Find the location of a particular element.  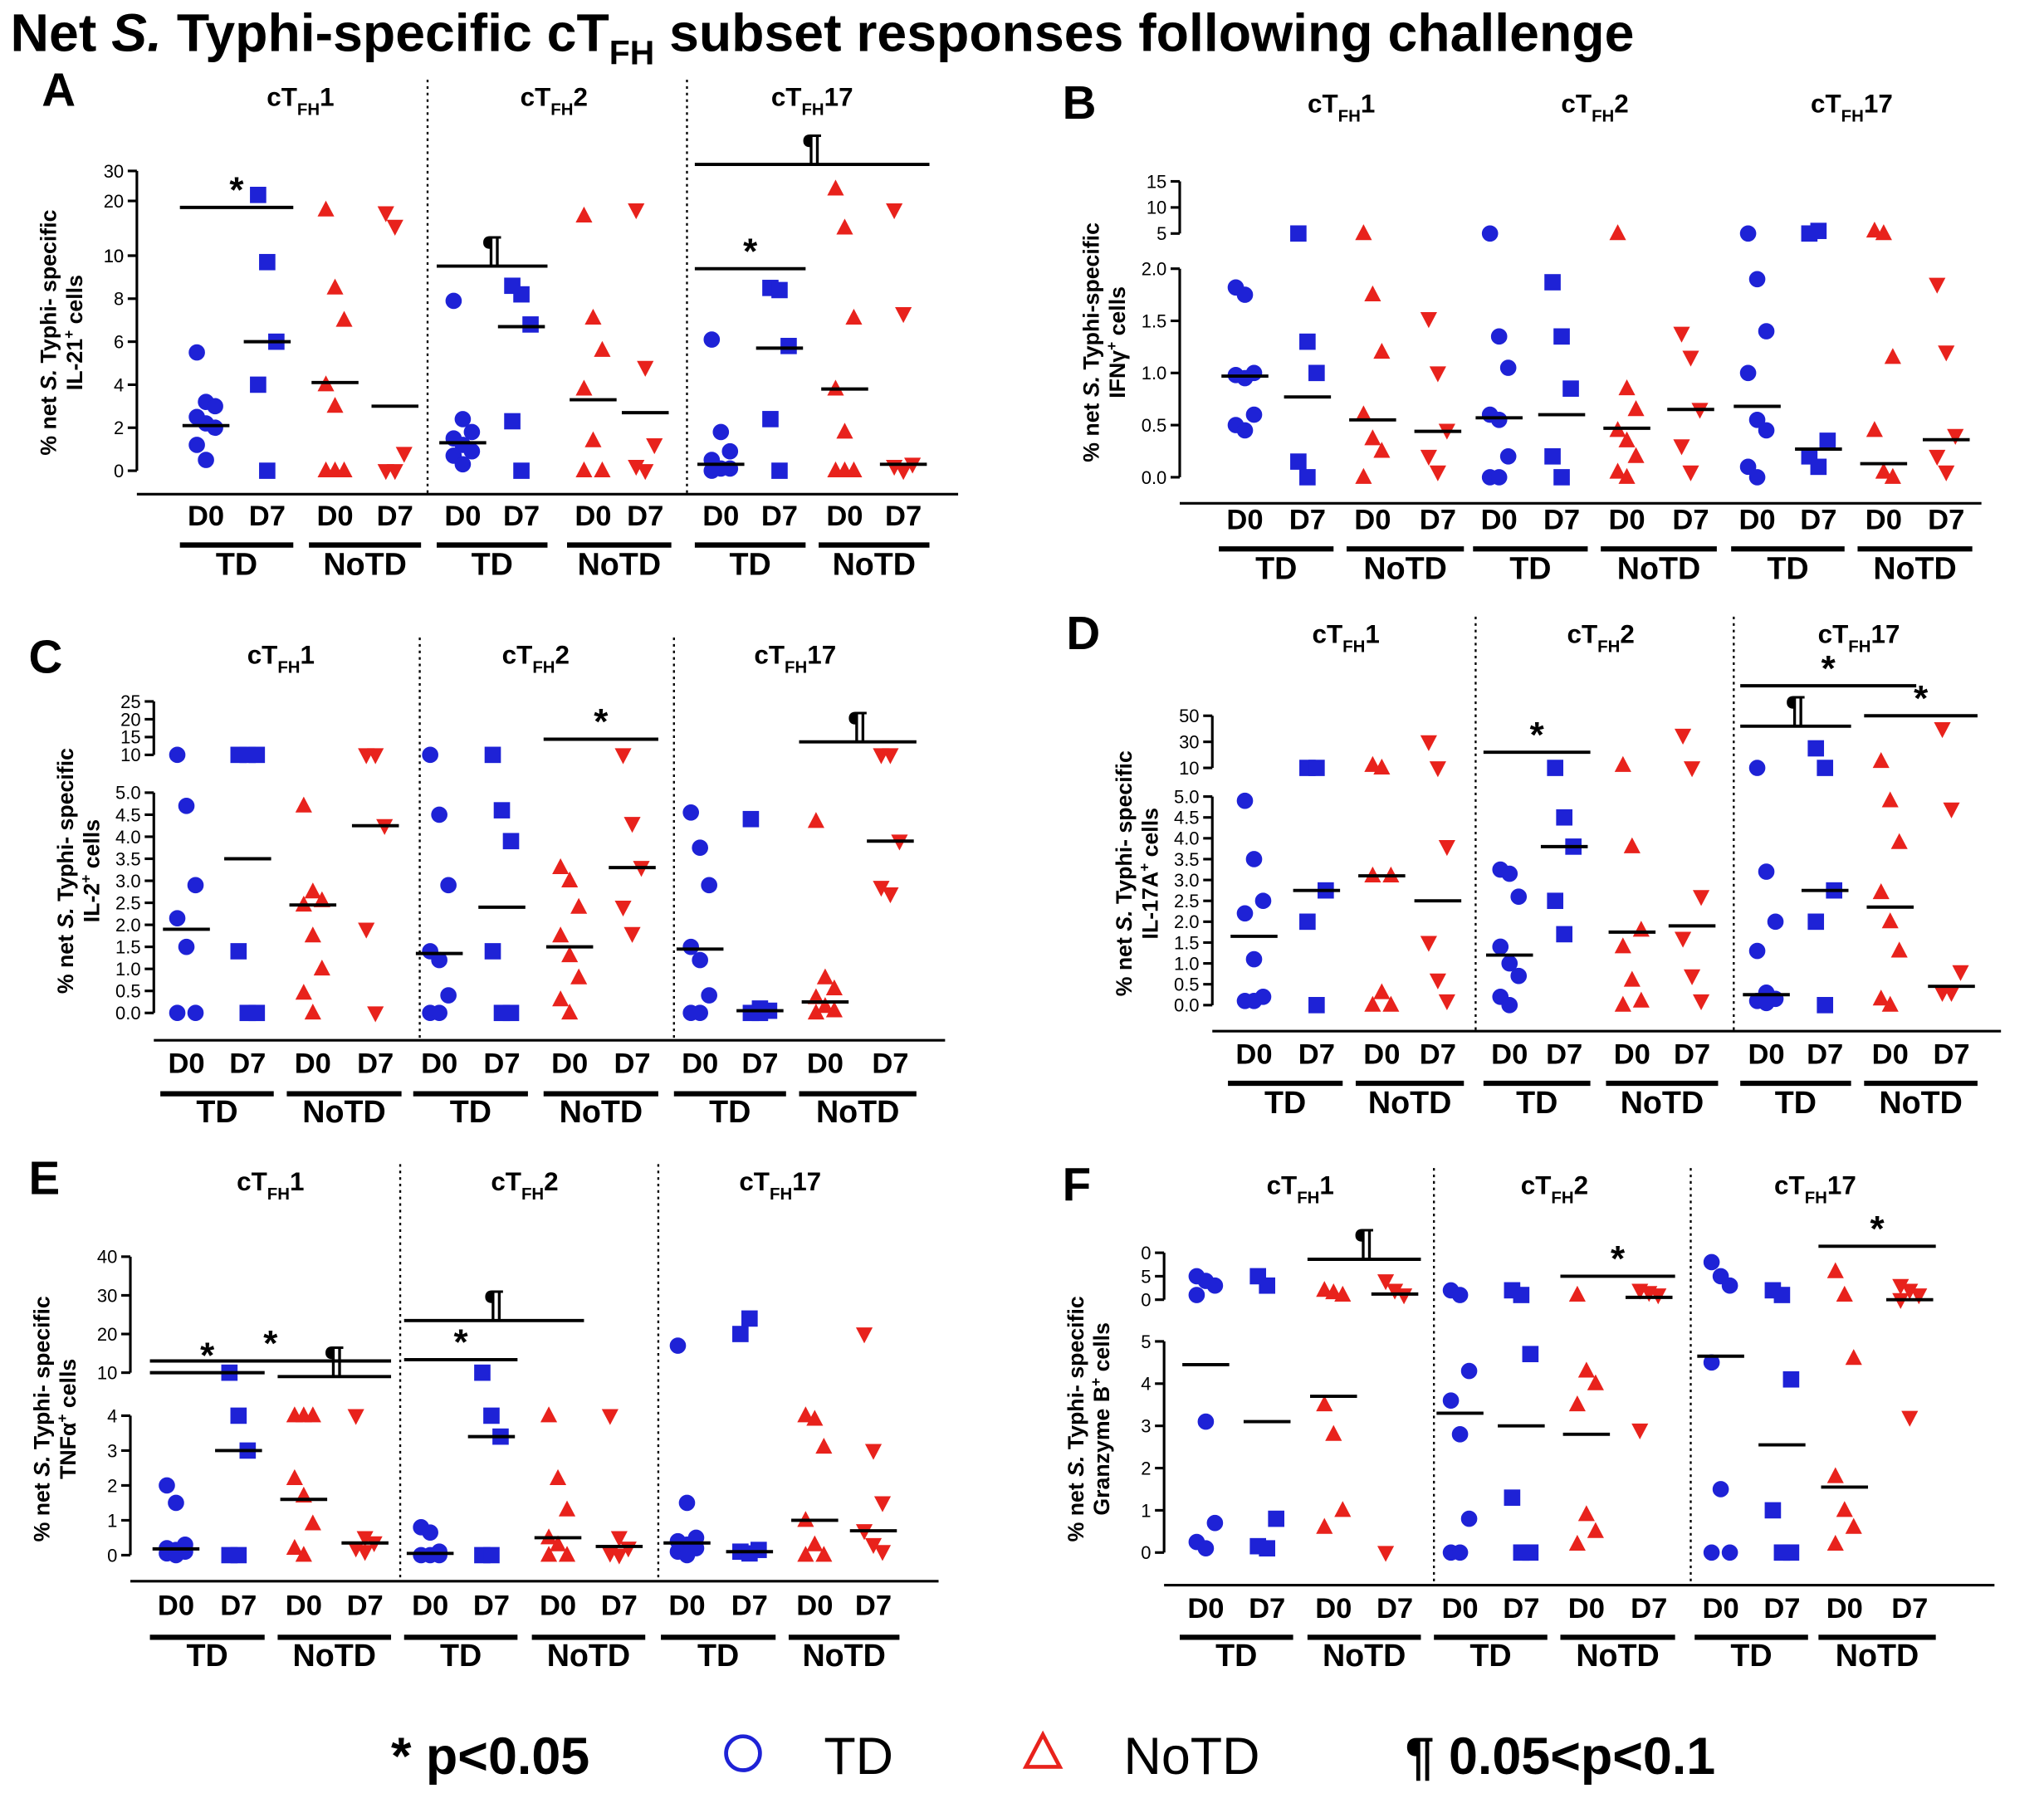

y-tick-label: 15 is located at coordinates (1156, 181).